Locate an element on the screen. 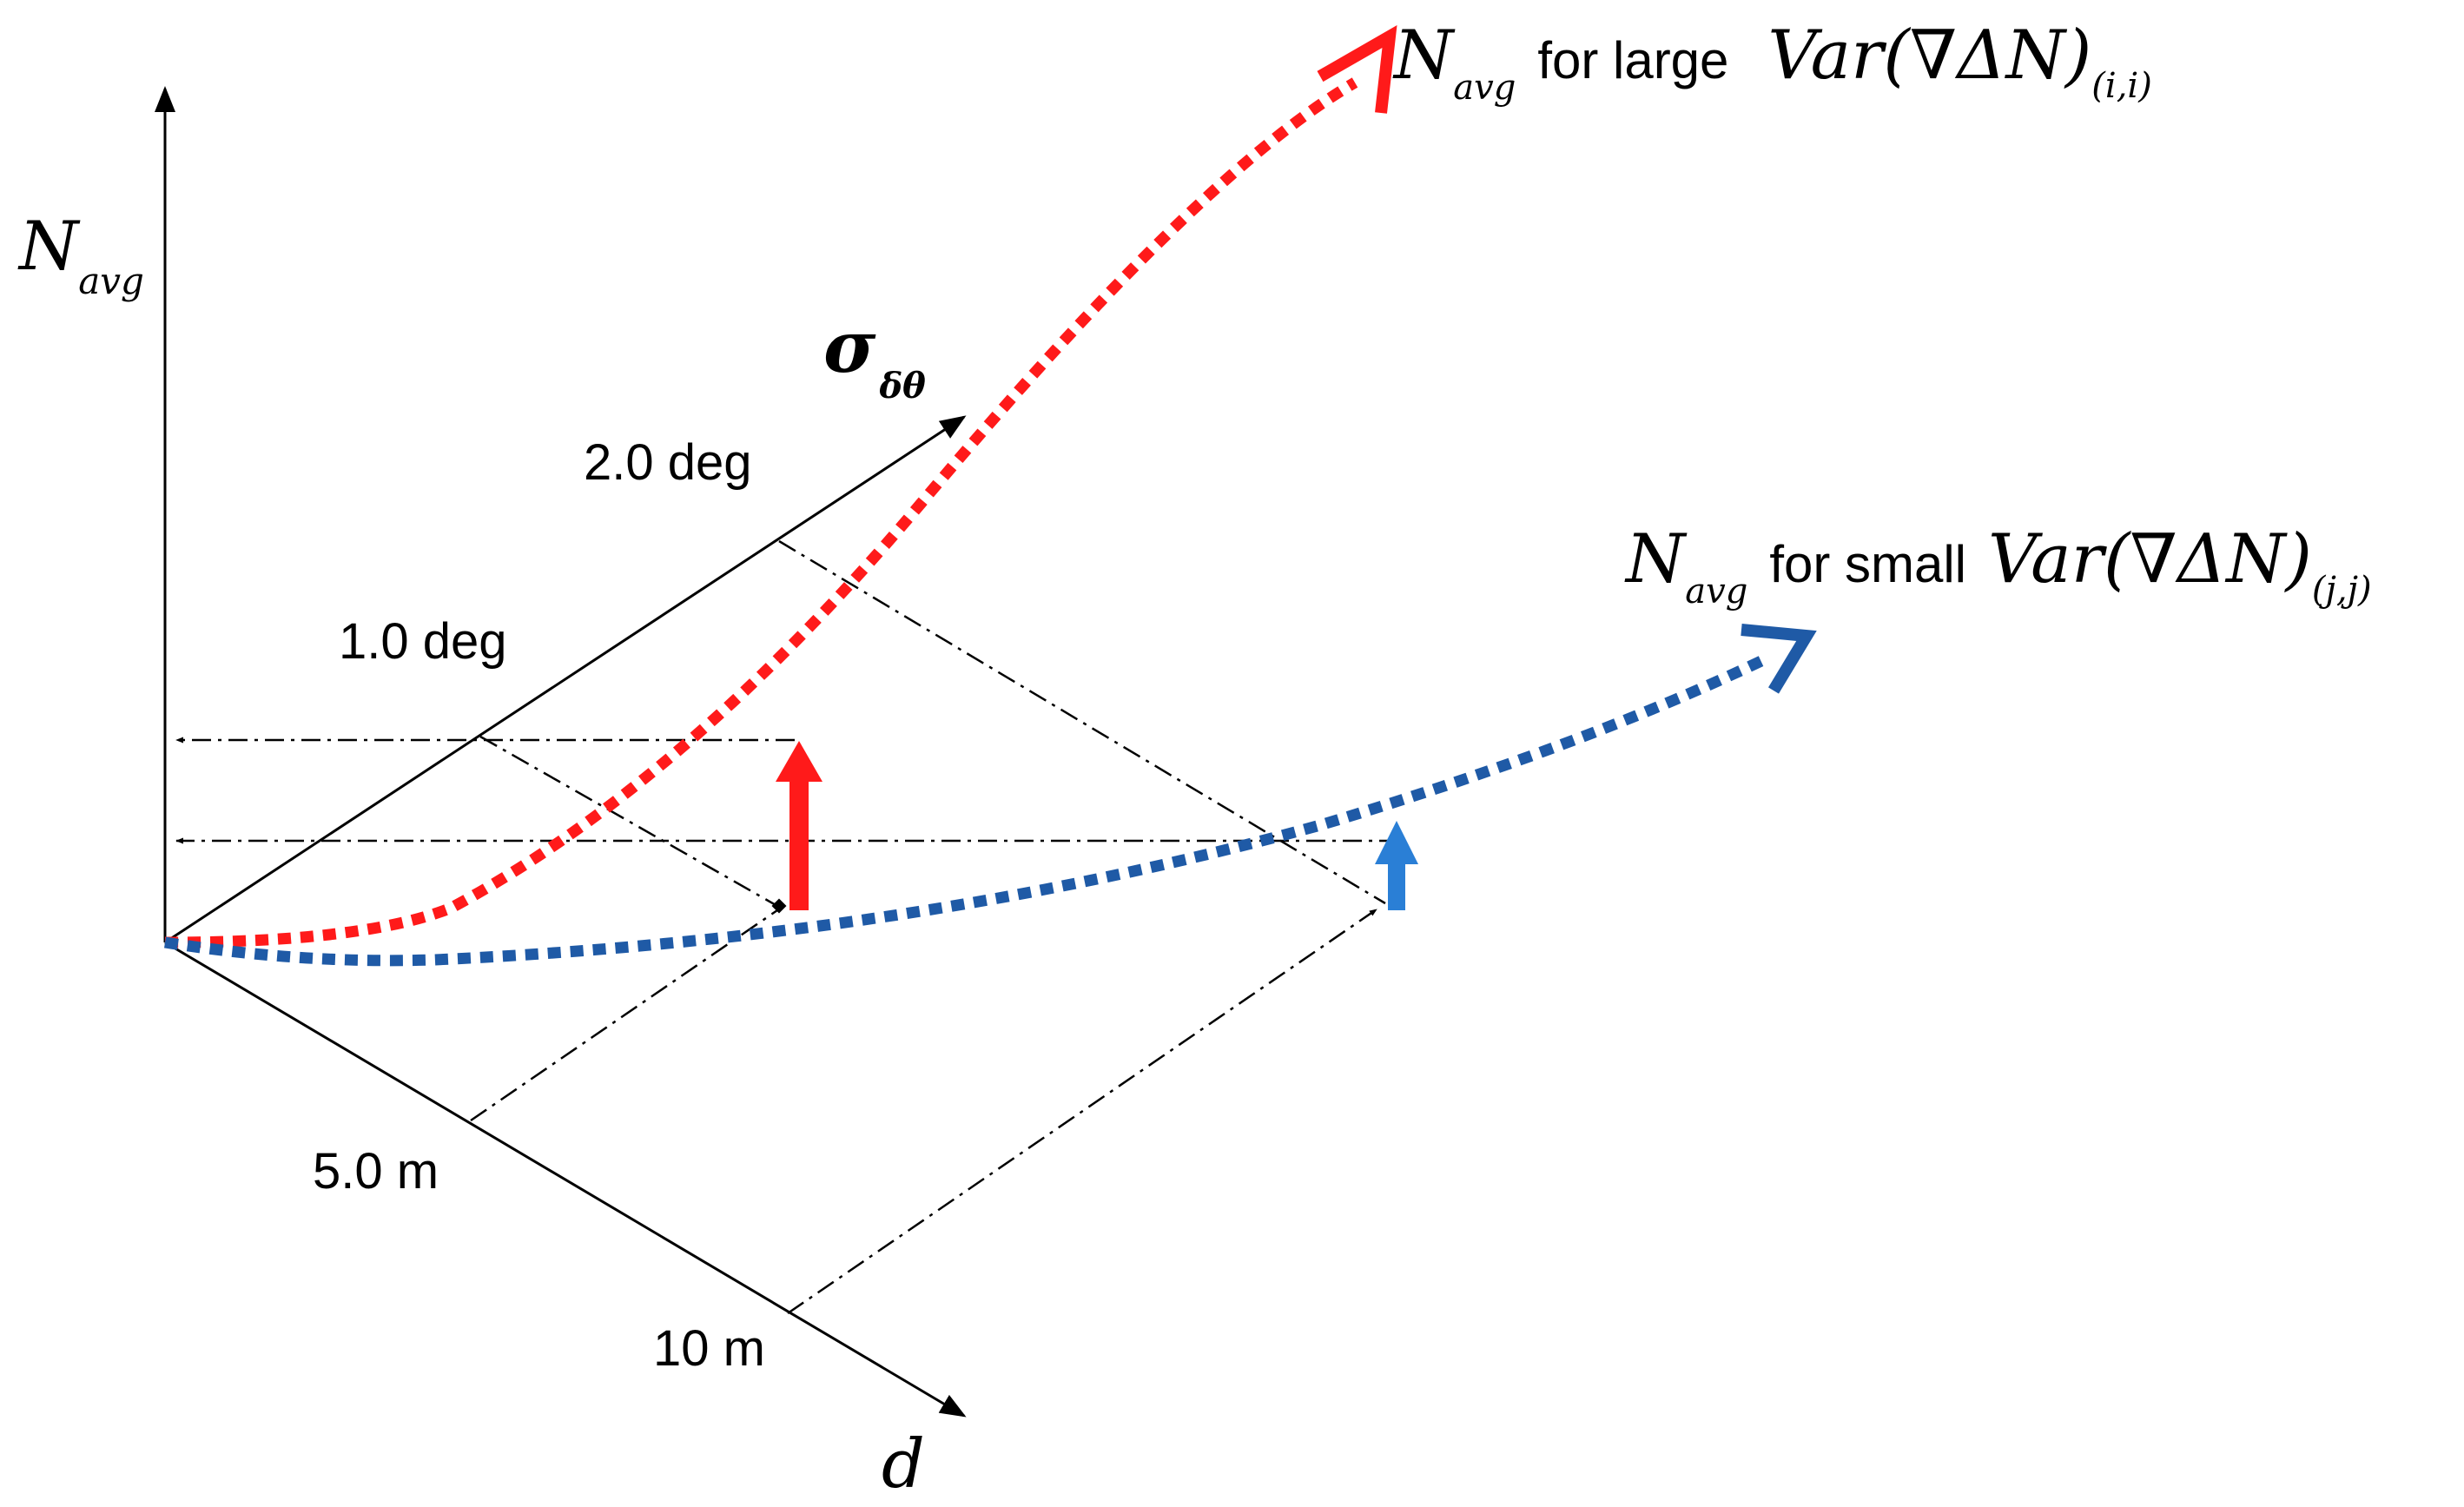  grid-point-marker is located at coordinates (779, 906).